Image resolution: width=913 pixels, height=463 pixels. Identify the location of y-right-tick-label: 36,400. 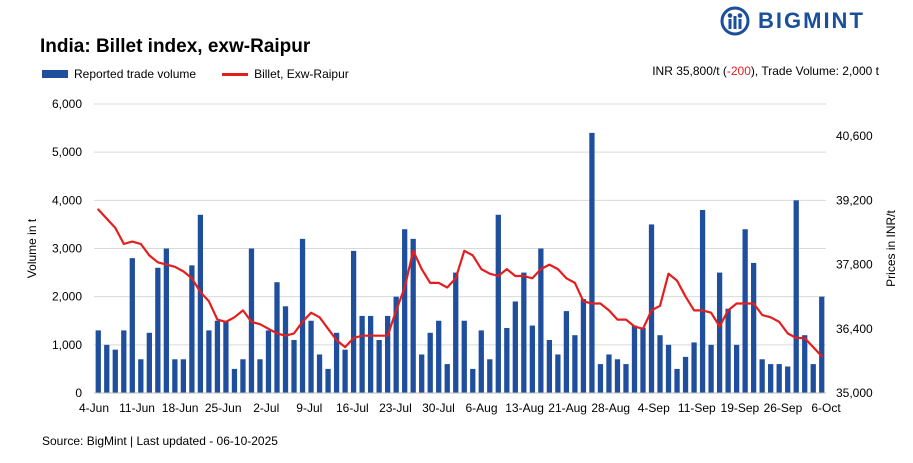
(854, 329).